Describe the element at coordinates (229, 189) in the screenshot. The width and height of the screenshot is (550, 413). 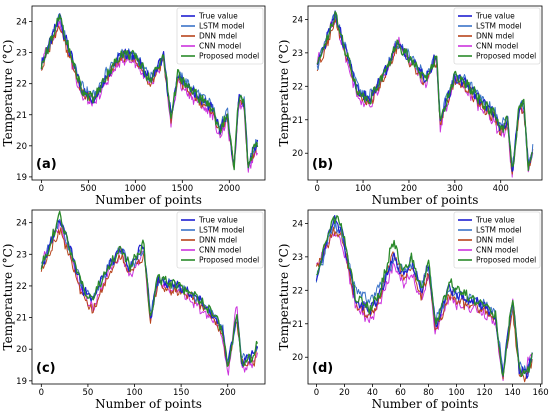
I see `x-tick-label: 2000` at that location.